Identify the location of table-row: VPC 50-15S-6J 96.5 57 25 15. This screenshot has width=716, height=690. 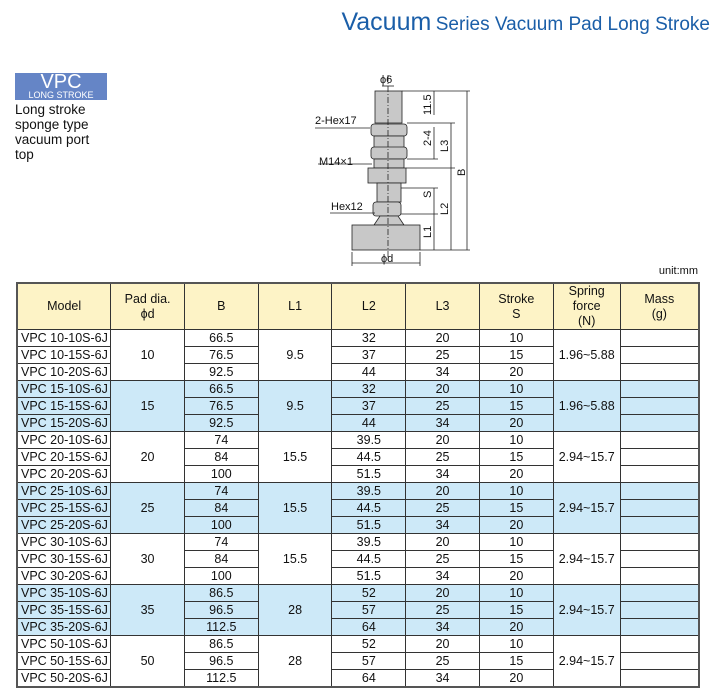
(358, 661).